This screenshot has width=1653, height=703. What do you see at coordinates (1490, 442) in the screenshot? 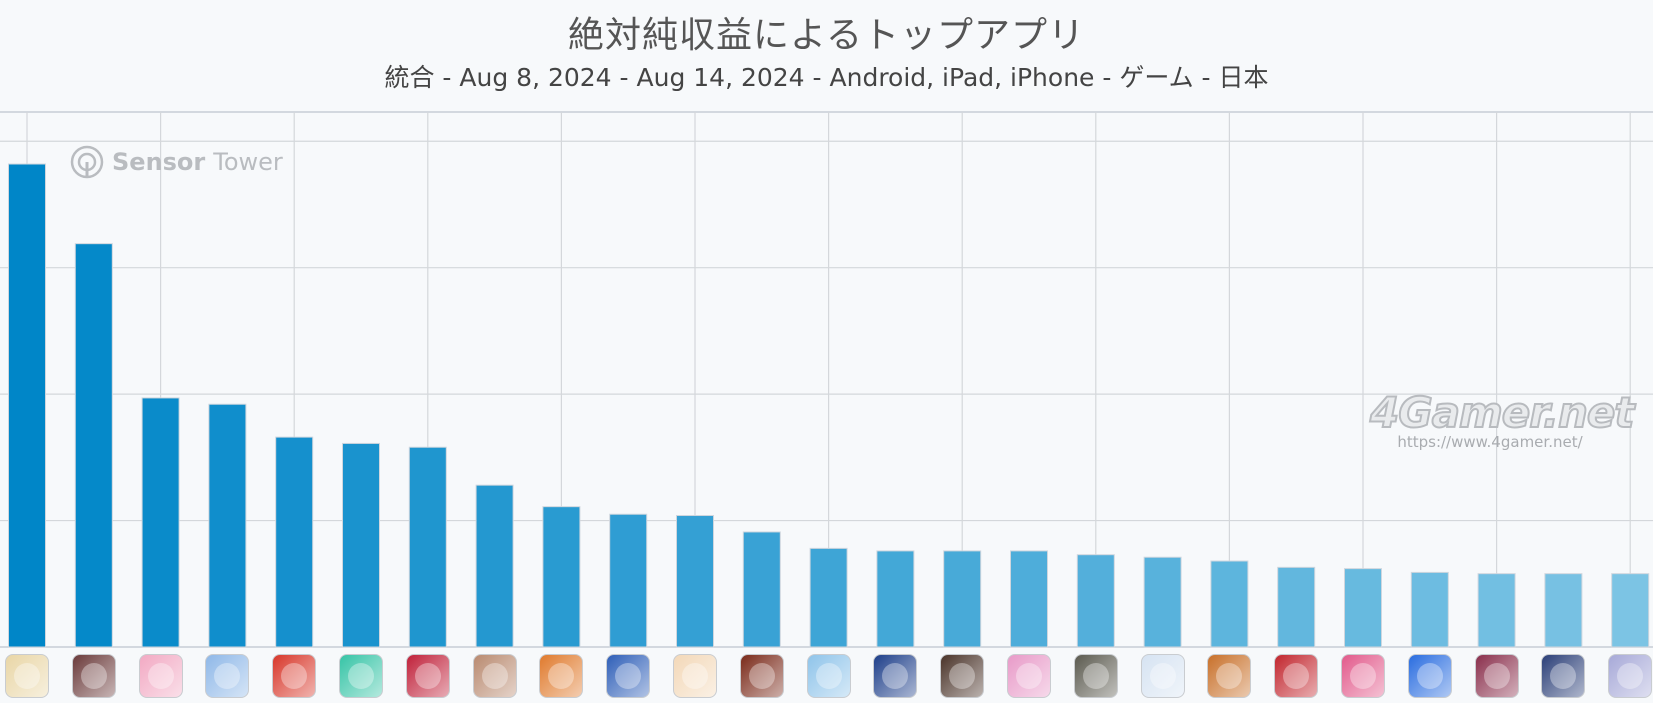
I see `4gamer-url: https://www.4gamer.net/` at bounding box center [1490, 442].